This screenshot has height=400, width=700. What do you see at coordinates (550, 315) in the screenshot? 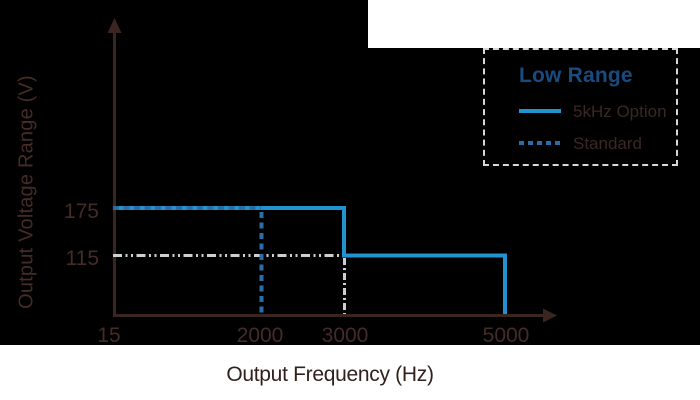
I see `x-axis-arrowhead` at bounding box center [550, 315].